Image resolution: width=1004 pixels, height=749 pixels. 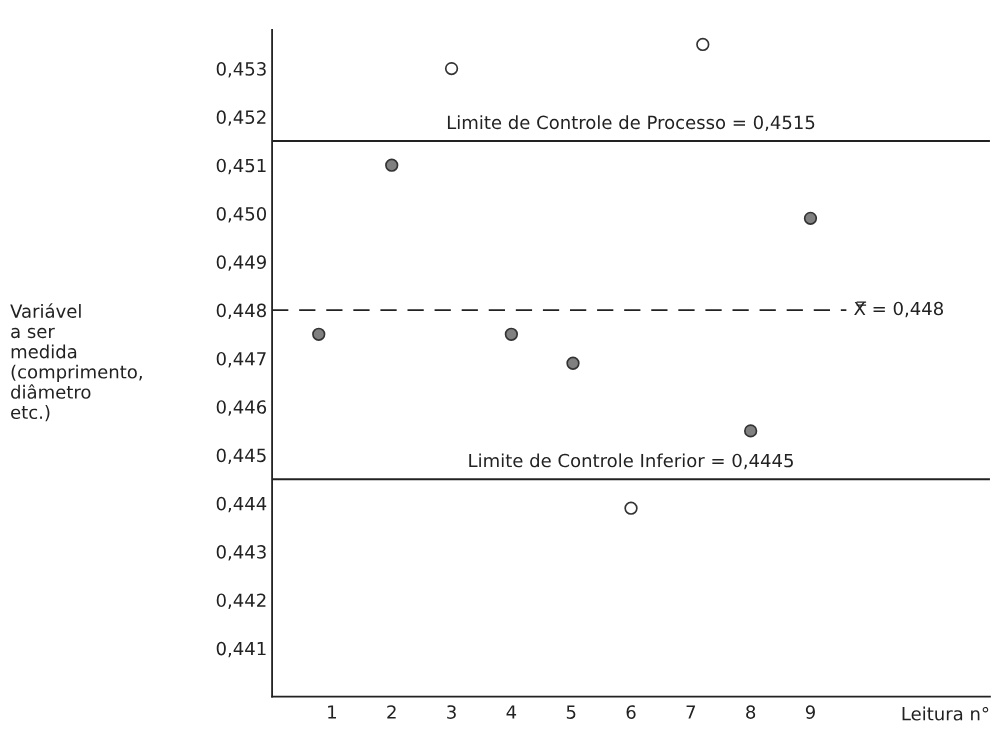 What do you see at coordinates (391, 712) in the screenshot?
I see `x-tick-label: 2` at bounding box center [391, 712].